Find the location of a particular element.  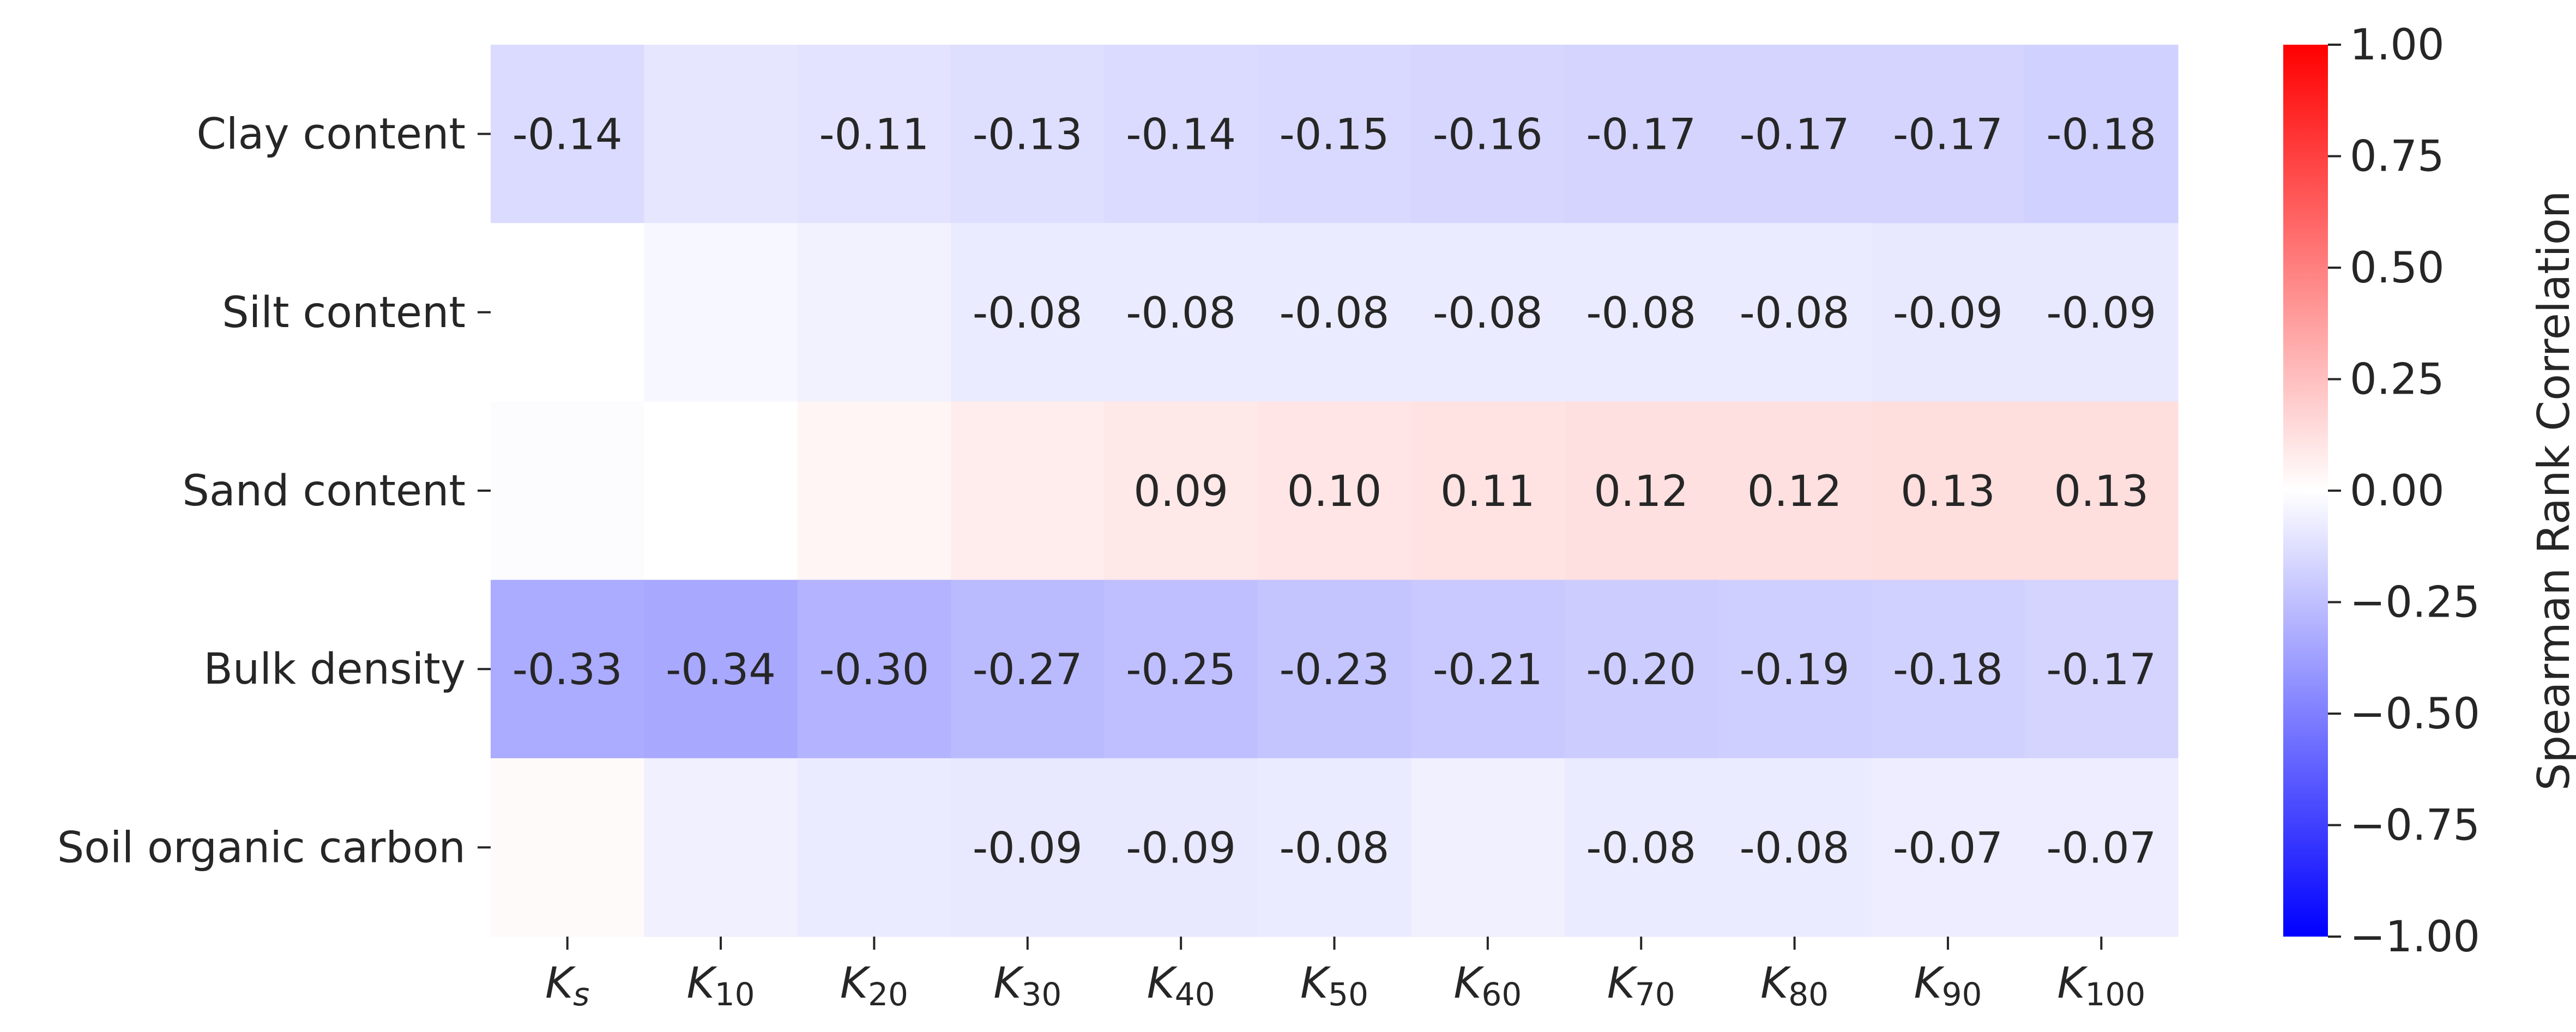

column-label: K100 is located at coordinates (2101, 986).